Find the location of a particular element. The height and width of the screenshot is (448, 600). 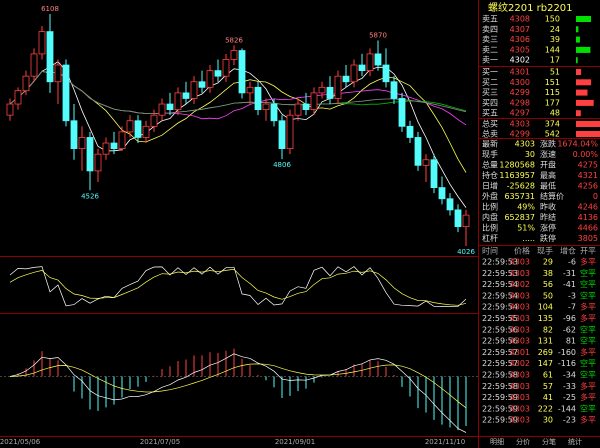

tick-cell: 4301 is located at coordinates (520, 352).